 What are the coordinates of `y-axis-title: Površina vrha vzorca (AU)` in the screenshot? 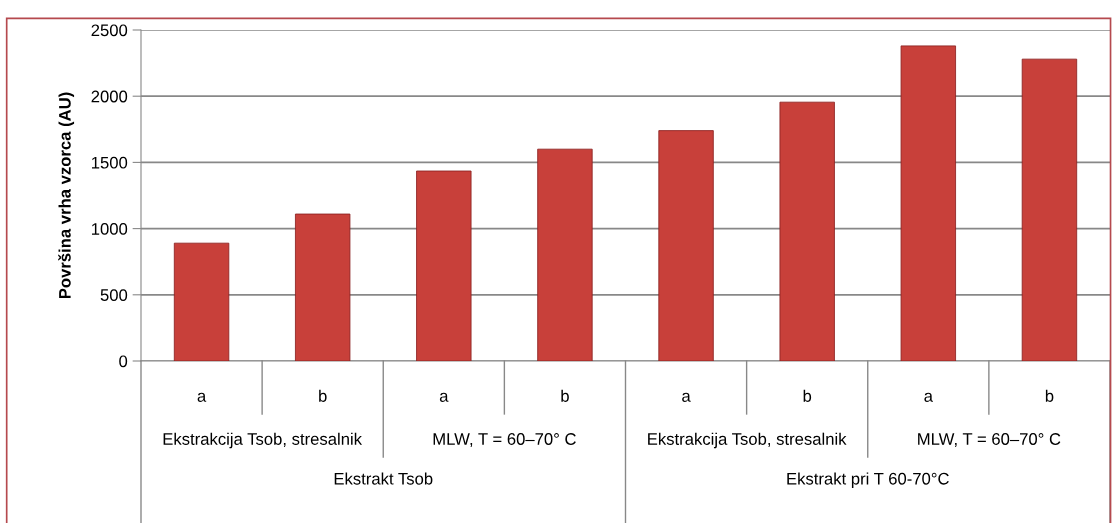 It's located at (66, 195).